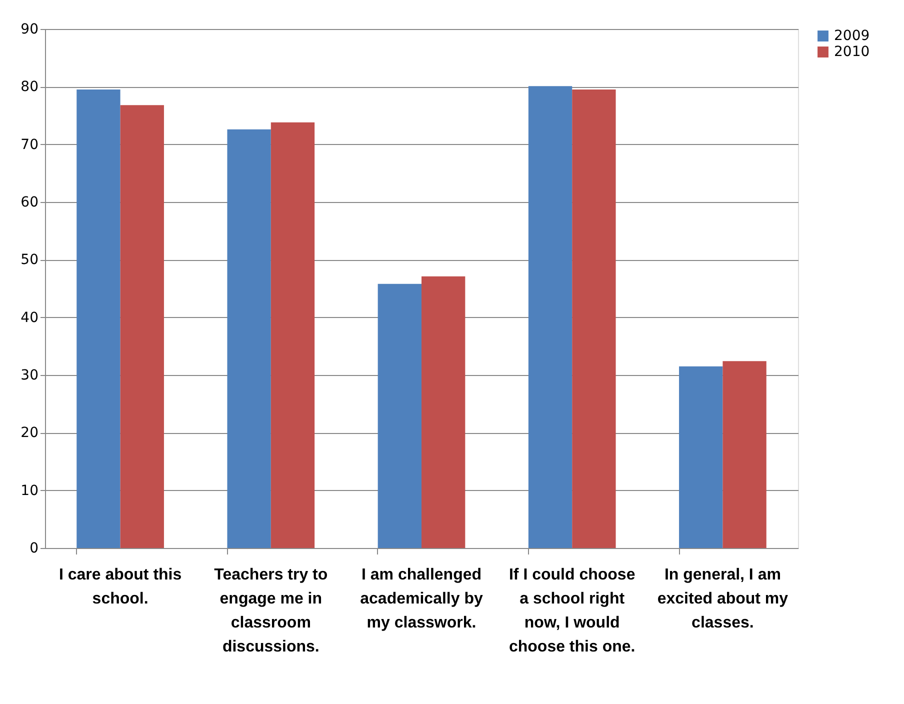  Describe the element at coordinates (120, 587) in the screenshot. I see `x-tick-label: I care about this school.` at that location.